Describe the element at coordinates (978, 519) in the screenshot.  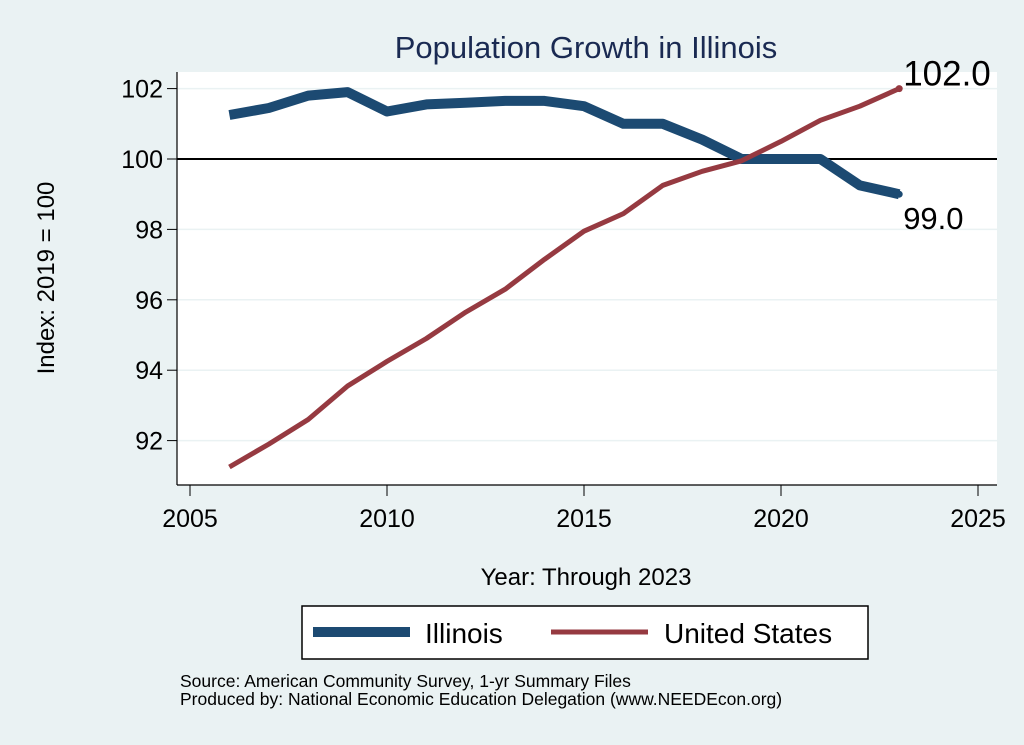
I see `x-tick-label: 2025` at that location.